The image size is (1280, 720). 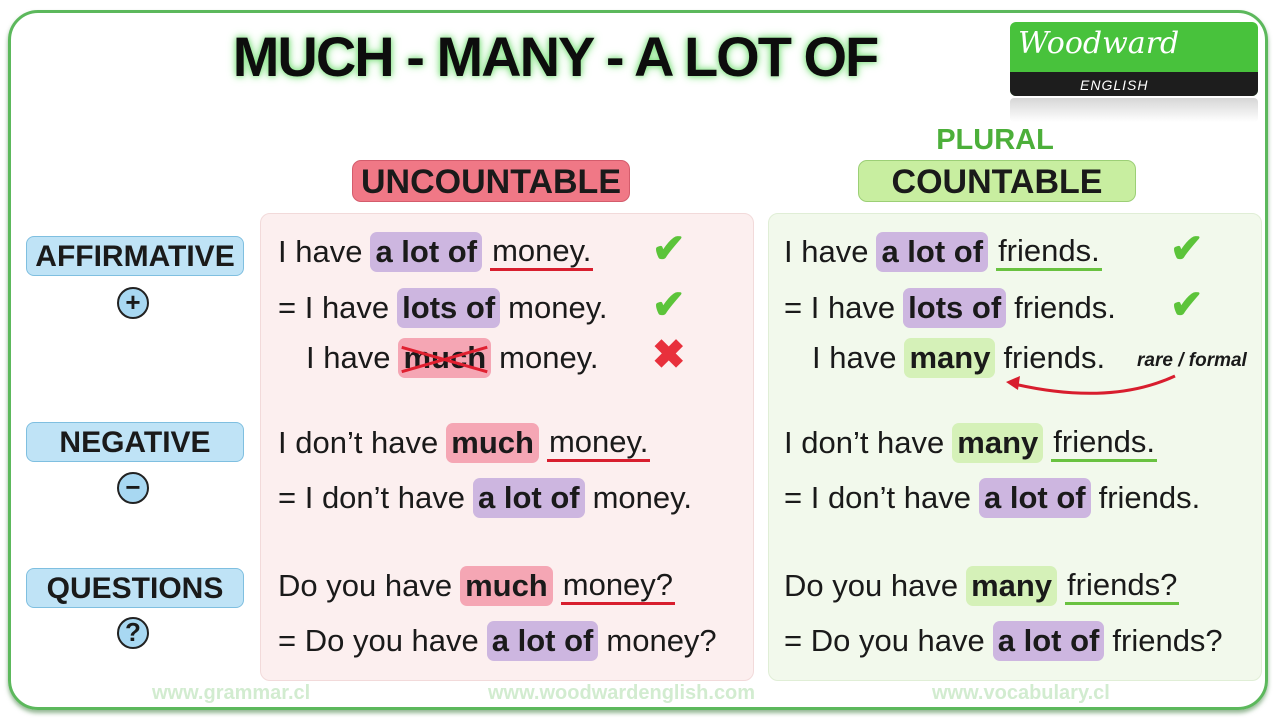 I want to click on logo-name: Woodward, so click(x=1099, y=43).